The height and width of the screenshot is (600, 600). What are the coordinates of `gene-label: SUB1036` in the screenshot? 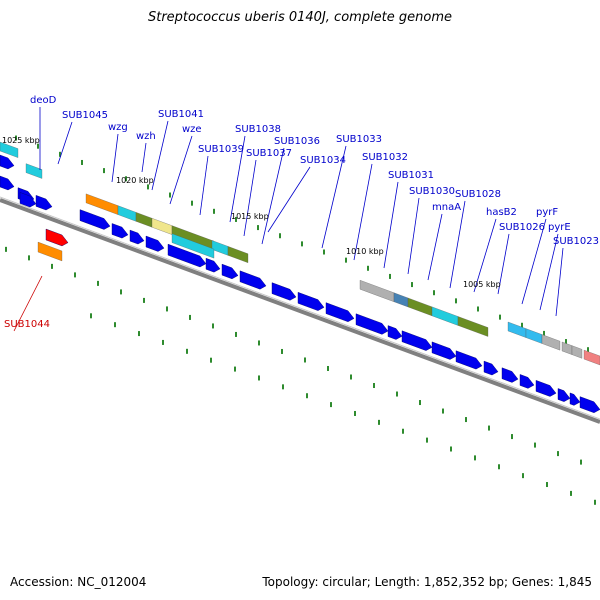 It's located at (297, 141).